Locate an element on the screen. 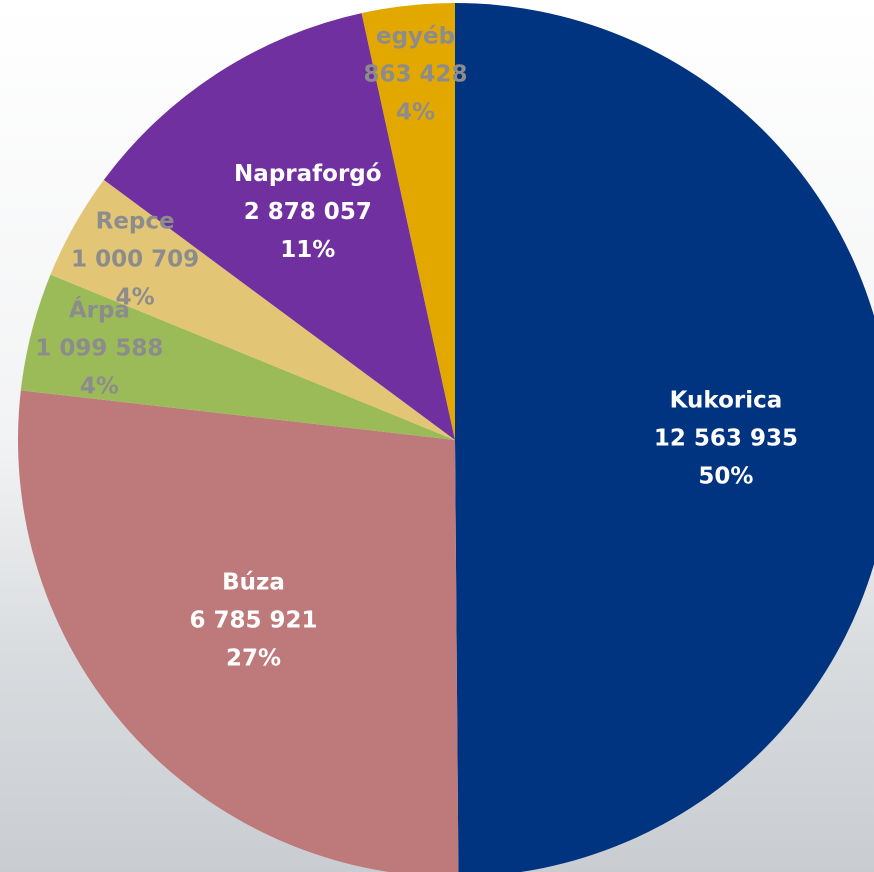 The width and height of the screenshot is (874, 872). percent-label: 27% is located at coordinates (253, 659).